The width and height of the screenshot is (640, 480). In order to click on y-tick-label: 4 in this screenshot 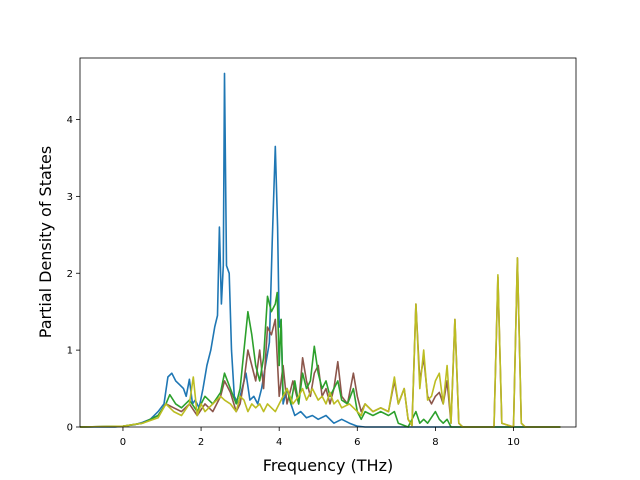, I will do `click(70, 120)`.